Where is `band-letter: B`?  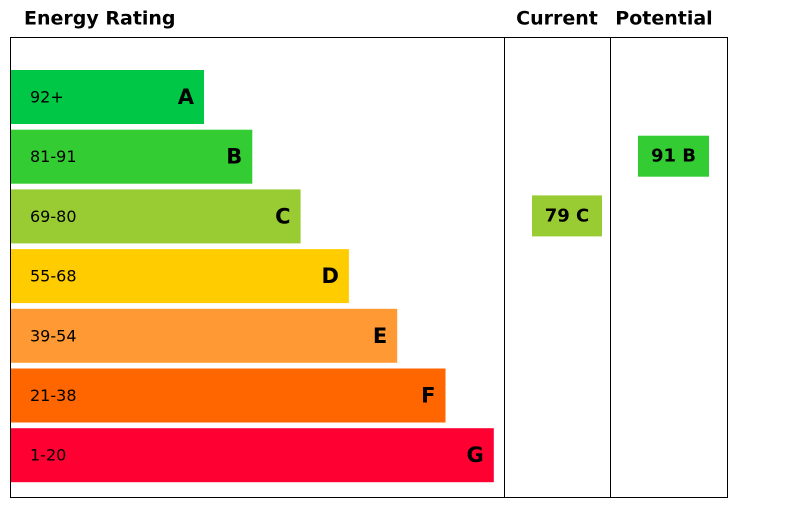
band-letter: B is located at coordinates (234, 157).